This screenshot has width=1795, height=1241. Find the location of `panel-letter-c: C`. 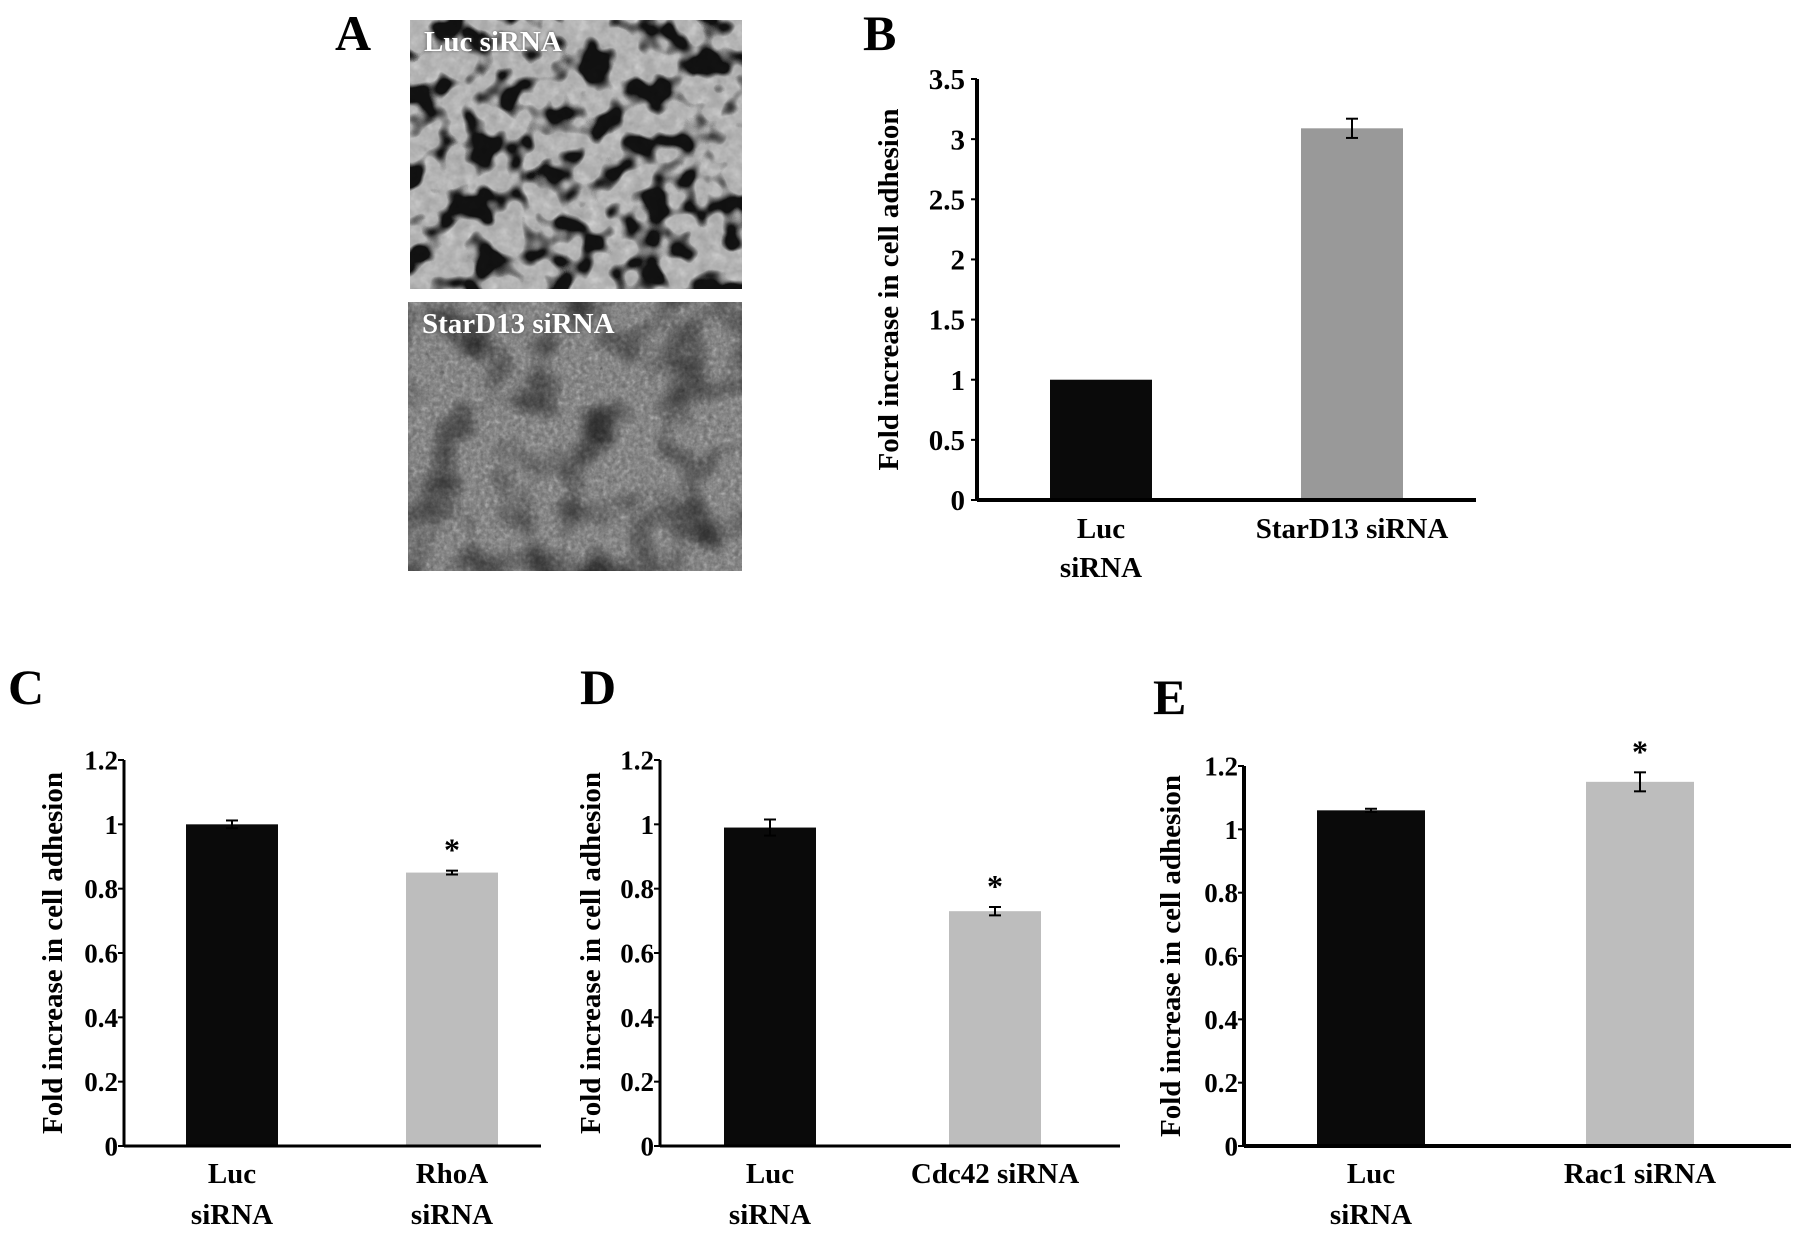

panel-letter-c: C is located at coordinates (26, 687).